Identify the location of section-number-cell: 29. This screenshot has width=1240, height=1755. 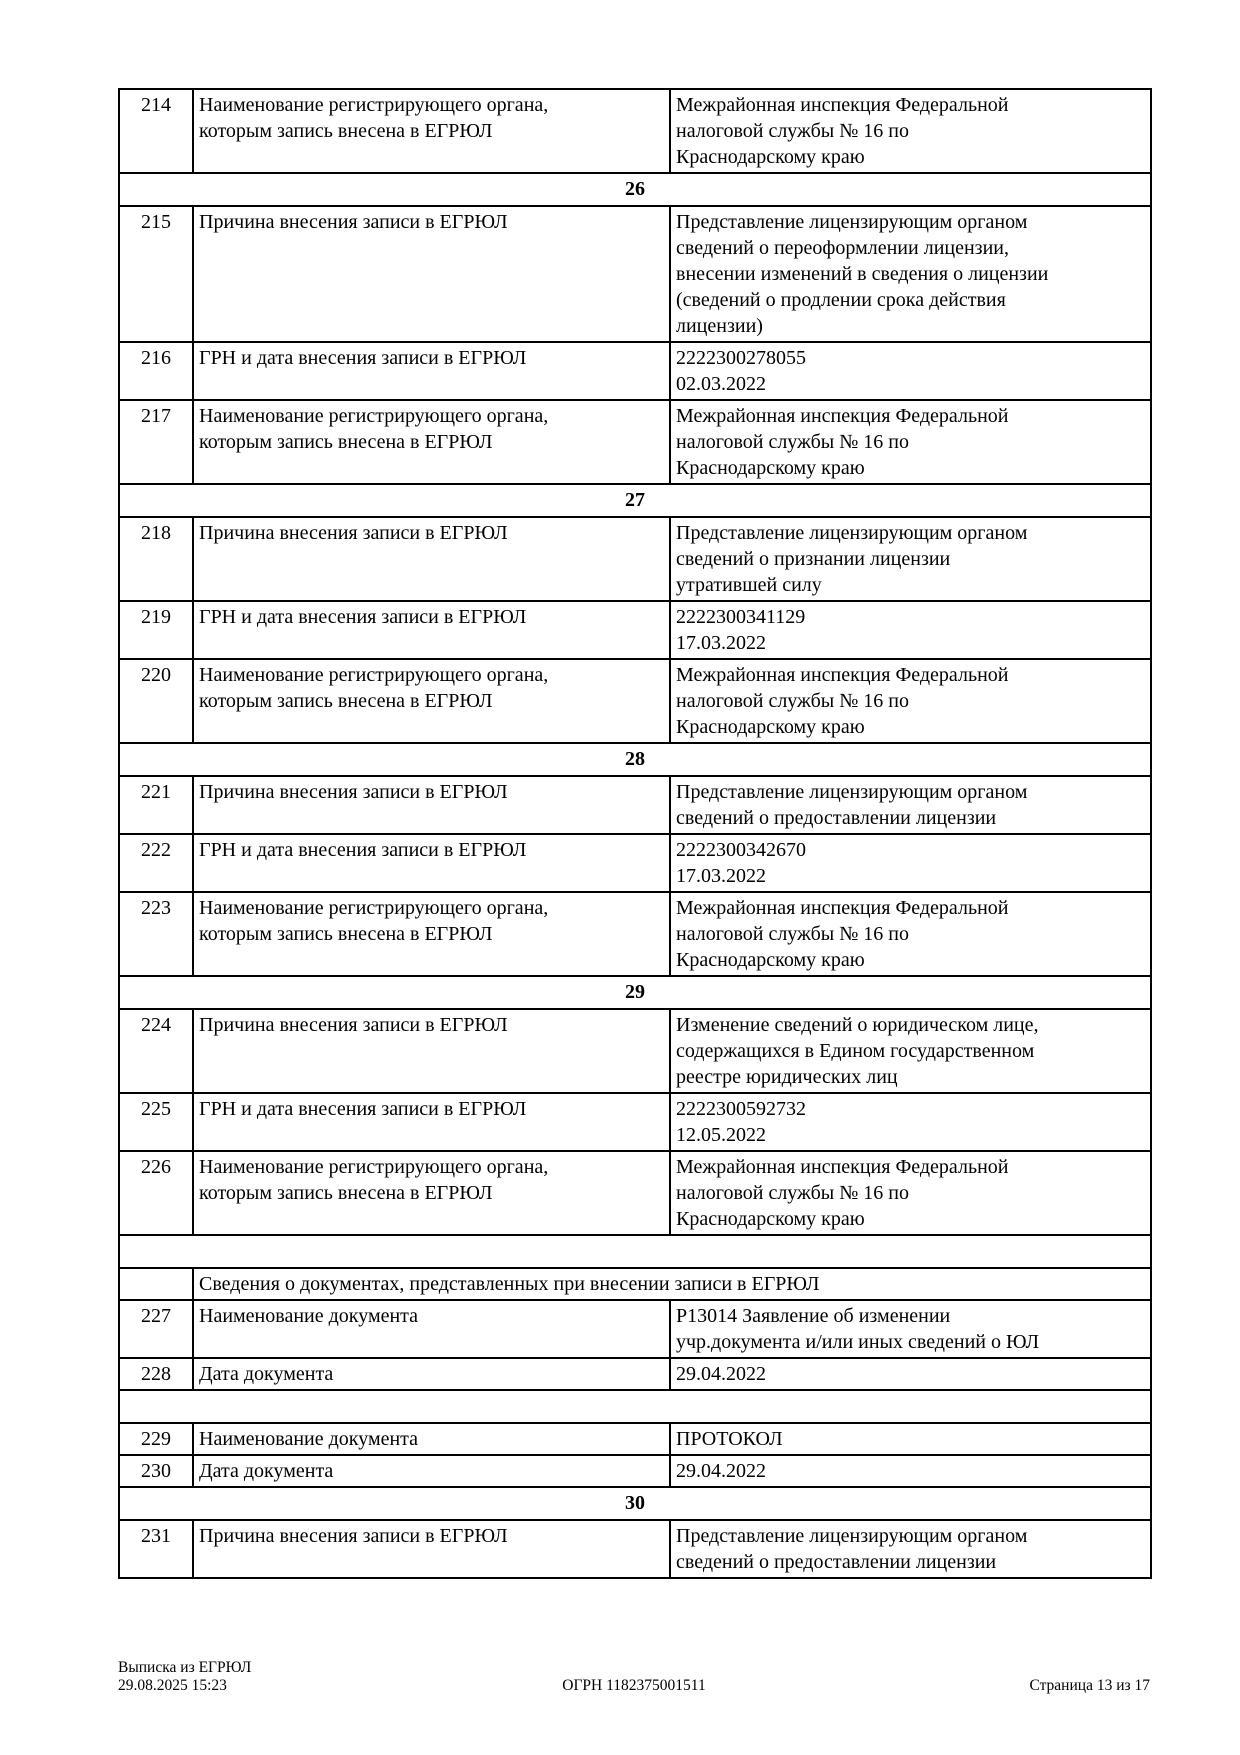
(635, 992).